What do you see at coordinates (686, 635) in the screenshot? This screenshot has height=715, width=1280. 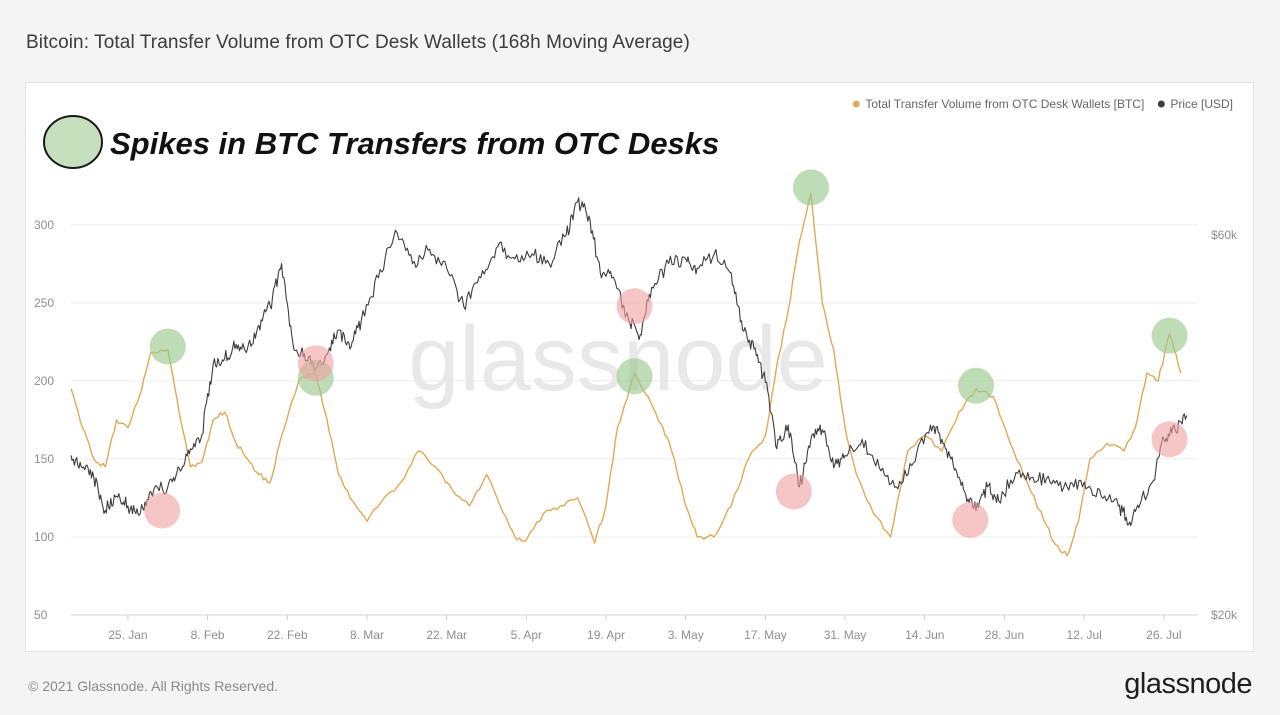 I see `x-tick-label: 3. May` at bounding box center [686, 635].